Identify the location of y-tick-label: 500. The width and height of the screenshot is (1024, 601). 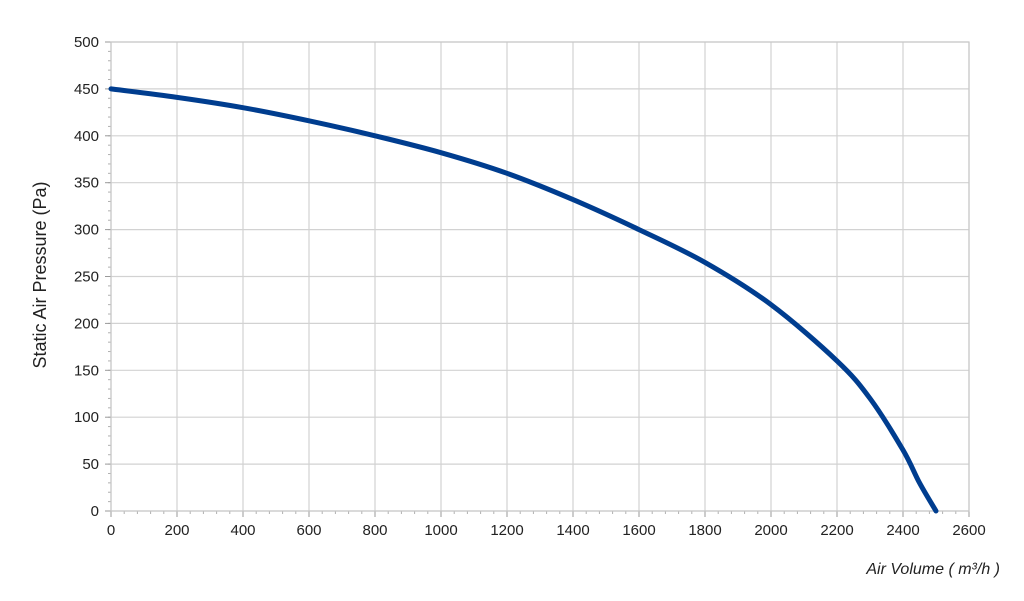
(86, 42).